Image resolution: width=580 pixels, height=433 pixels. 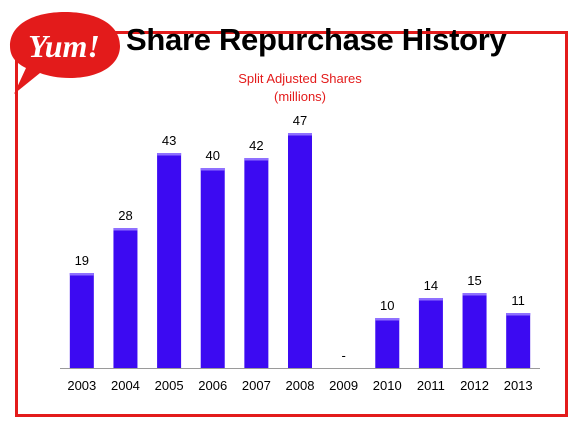 I want to click on data-label-2007: 42, so click(x=256, y=145).